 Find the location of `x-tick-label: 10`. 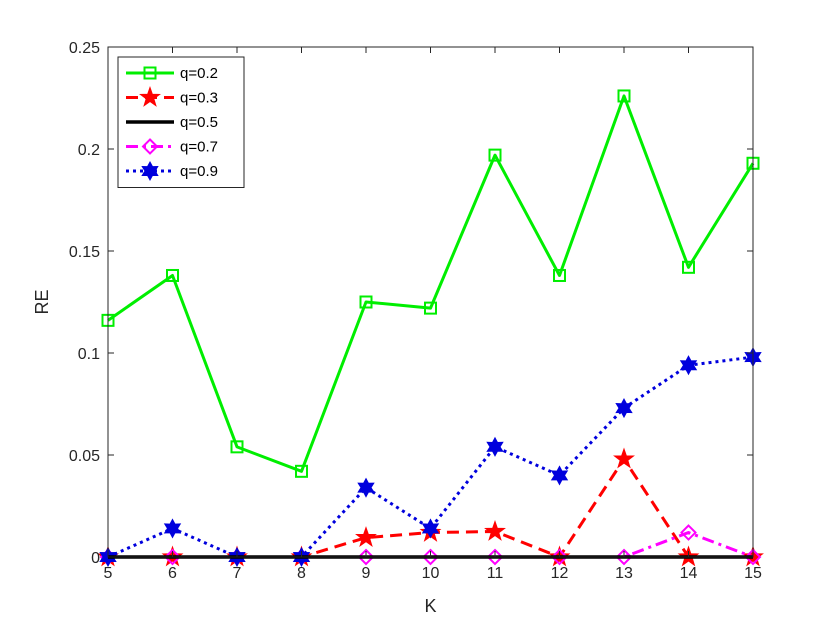

x-tick-label: 10 is located at coordinates (431, 573).